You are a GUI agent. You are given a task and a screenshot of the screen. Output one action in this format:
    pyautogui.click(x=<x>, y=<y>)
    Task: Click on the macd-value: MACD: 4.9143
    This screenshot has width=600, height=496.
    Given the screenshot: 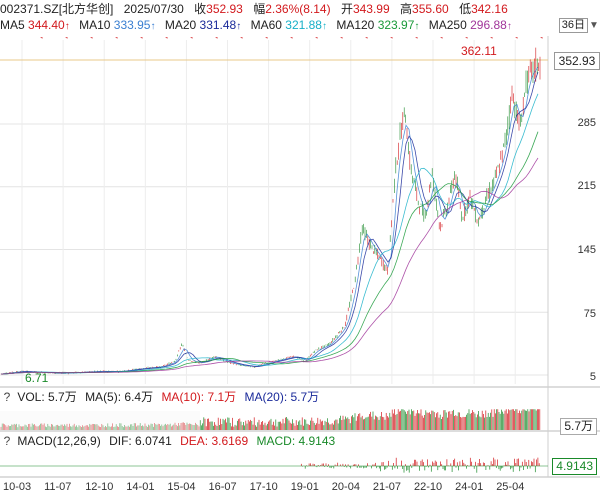 What is the action you would take?
    pyautogui.click(x=296, y=441)
    